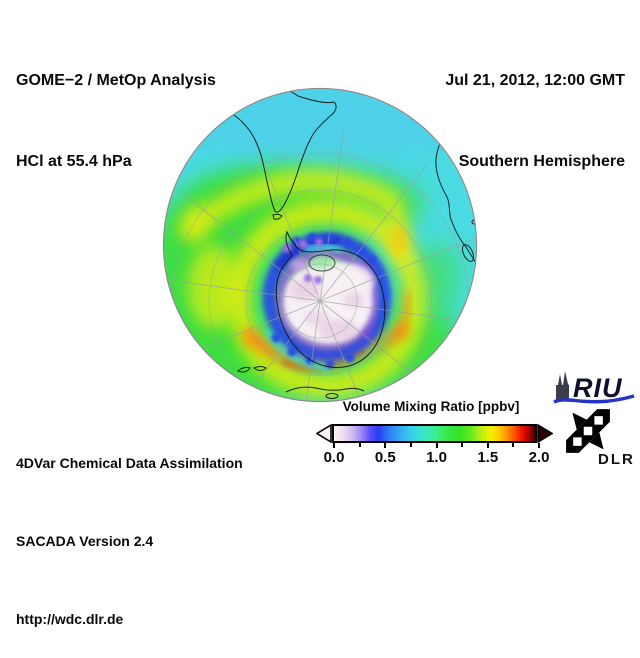 This screenshot has height=658, width=640. Describe the element at coordinates (330, 299) in the screenshot. I see `coast-antarctica` at that location.